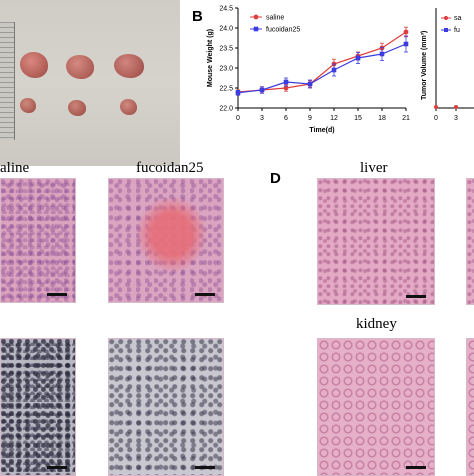 Image resolution: width=474 pixels, height=476 pixels. I want to click on y-tick-label: 22.0, so click(226, 109).